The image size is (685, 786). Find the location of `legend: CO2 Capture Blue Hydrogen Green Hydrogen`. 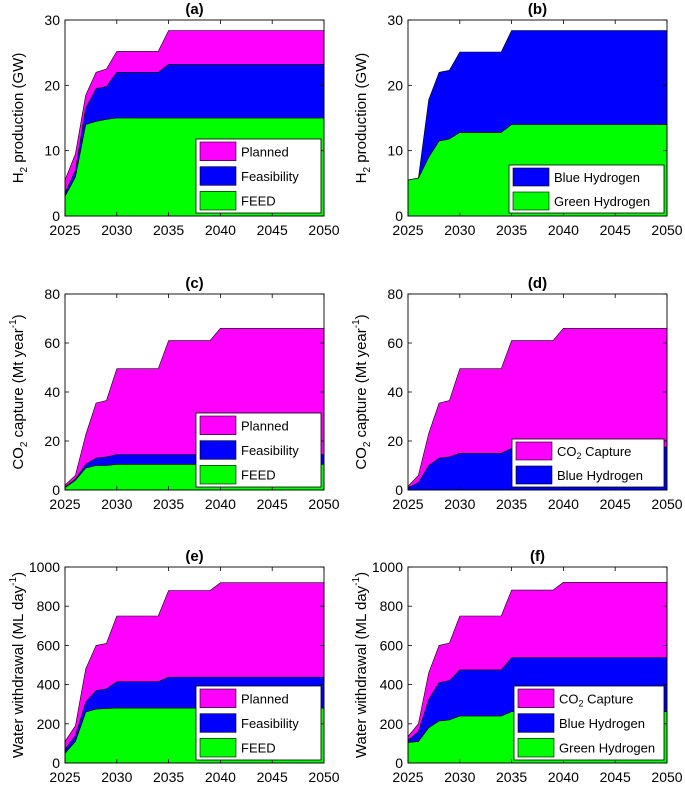

legend: CO2 Capture Blue Hydrogen Green Hydrogen is located at coordinates (589, 723).